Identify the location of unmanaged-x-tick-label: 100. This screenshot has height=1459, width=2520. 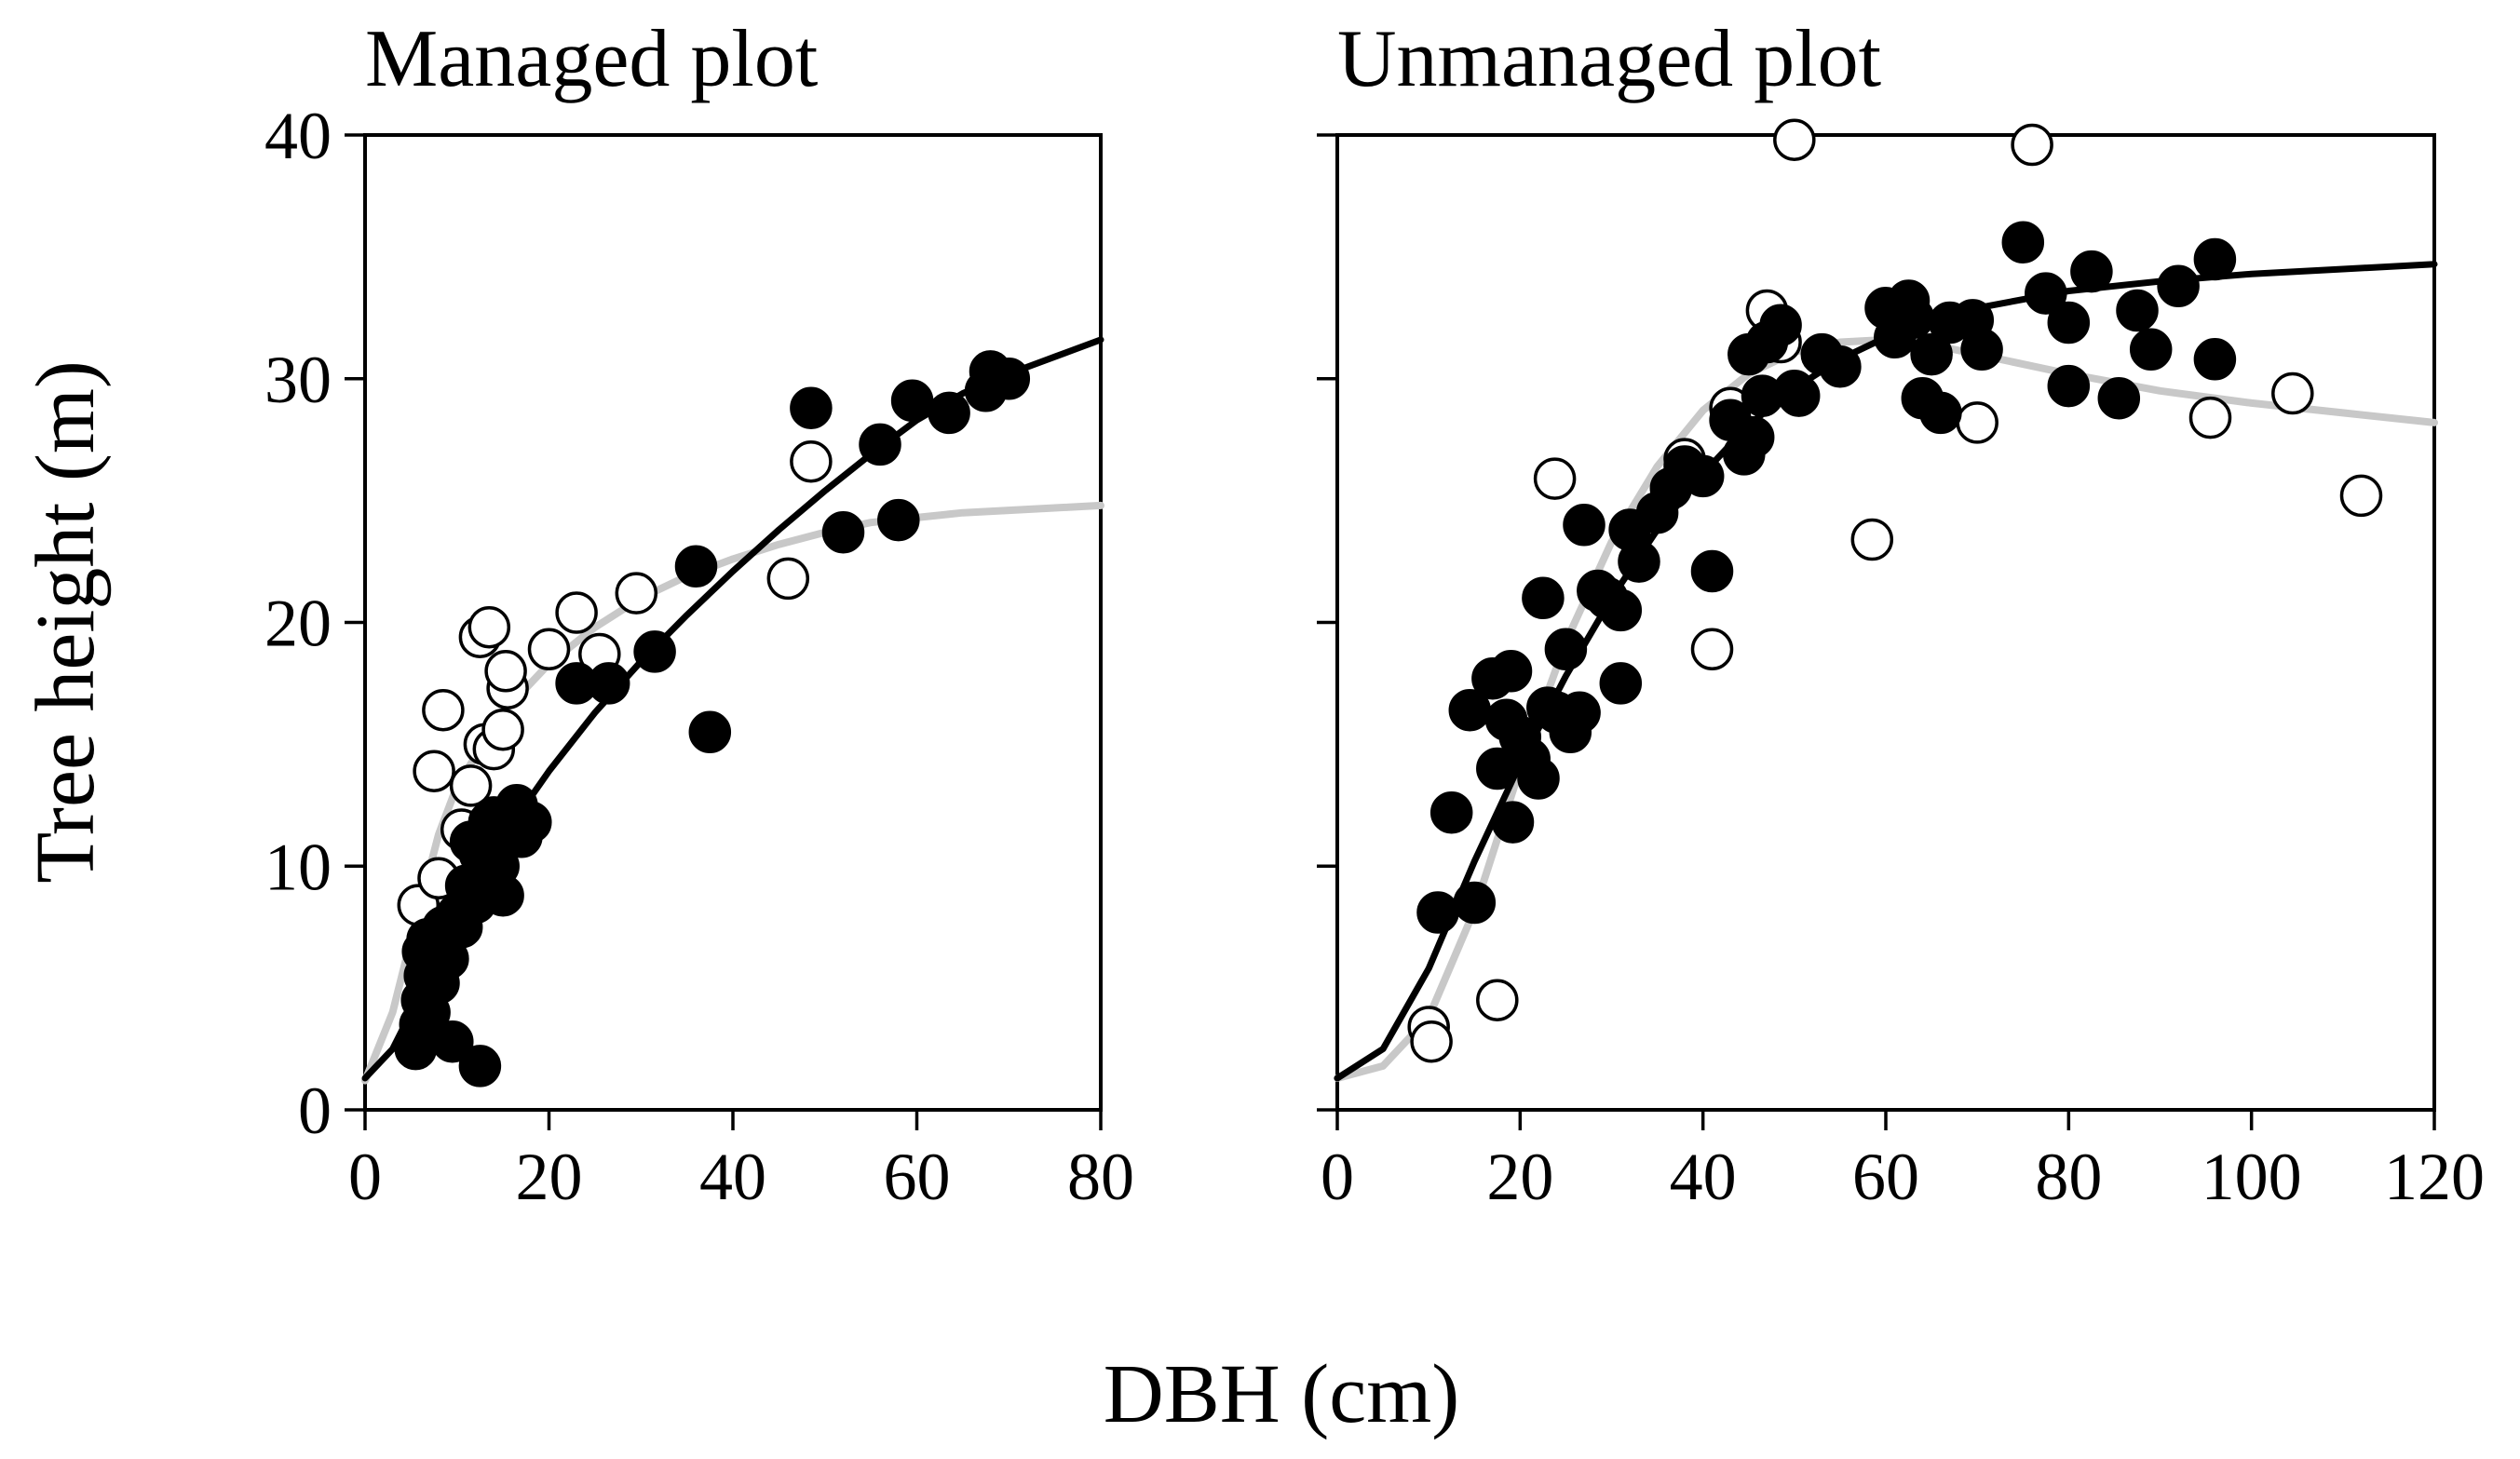
(2252, 1177).